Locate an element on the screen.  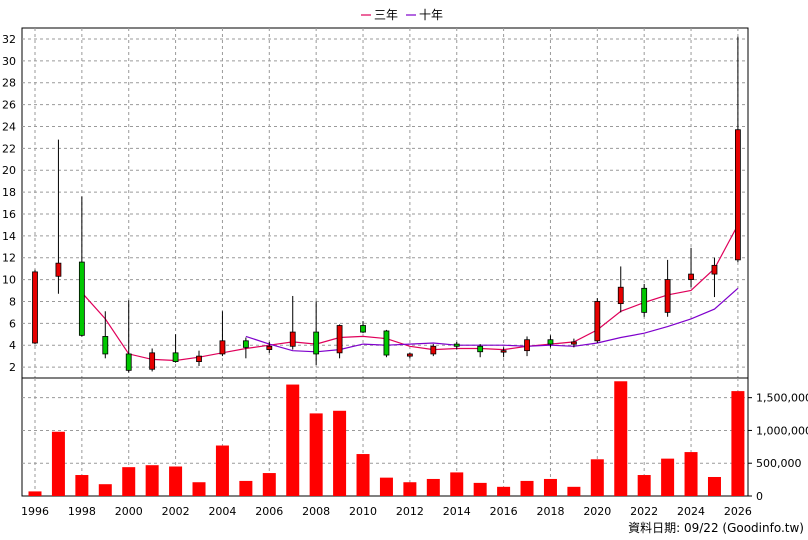
x-tick-label: 2026 is located at coordinates (738, 511).